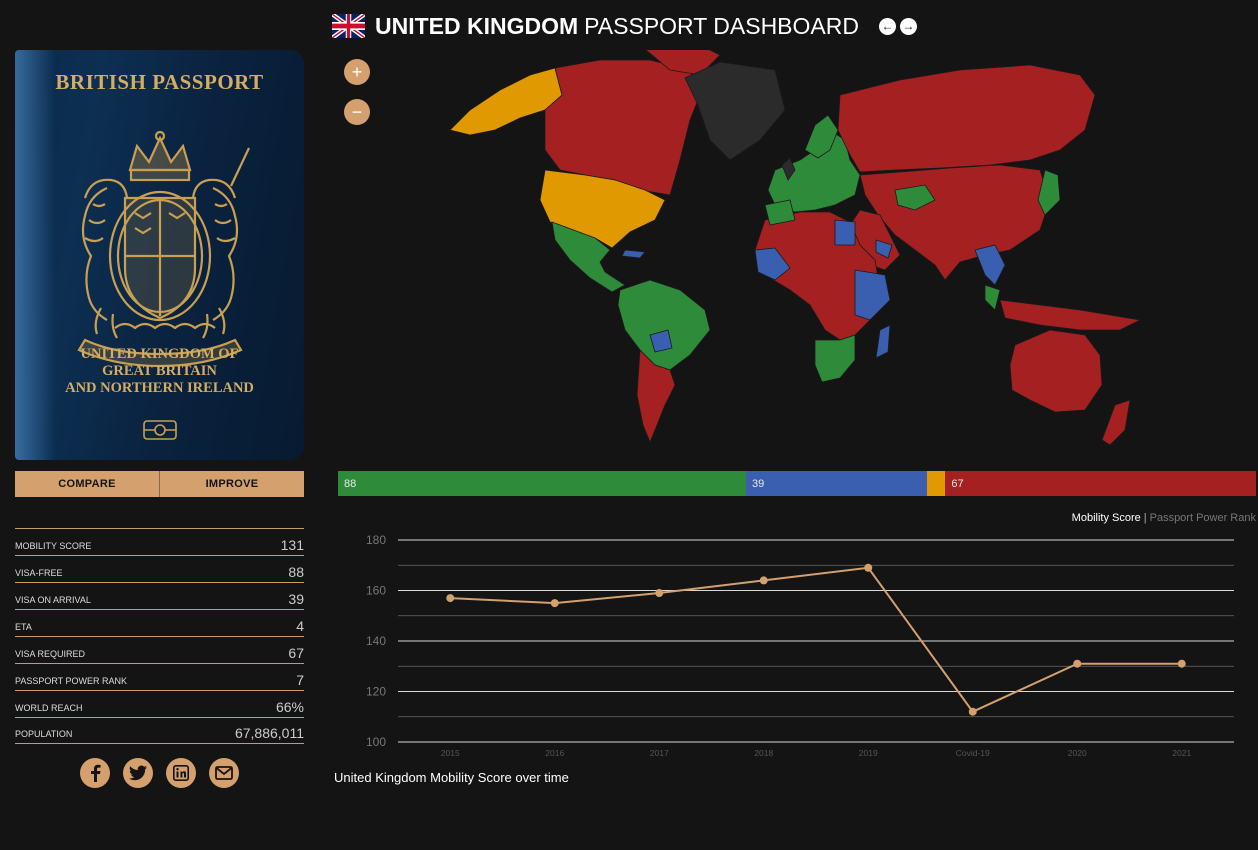 The height and width of the screenshot is (850, 1258). I want to click on stat-value: 67,886,011, so click(269, 733).